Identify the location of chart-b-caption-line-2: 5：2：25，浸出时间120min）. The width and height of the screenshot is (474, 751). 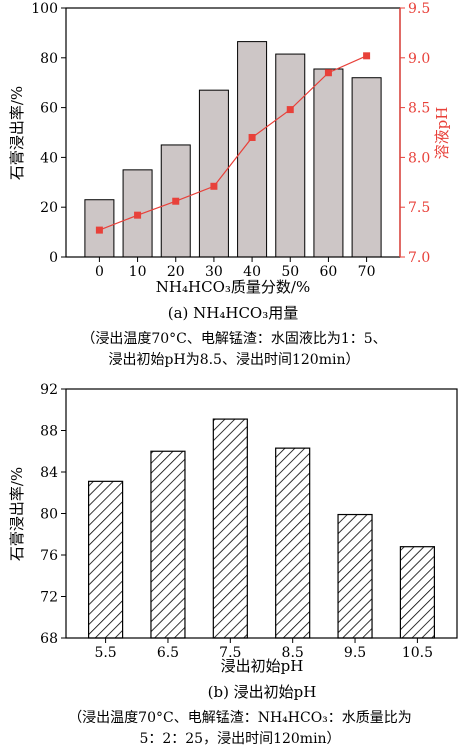
(239, 739).